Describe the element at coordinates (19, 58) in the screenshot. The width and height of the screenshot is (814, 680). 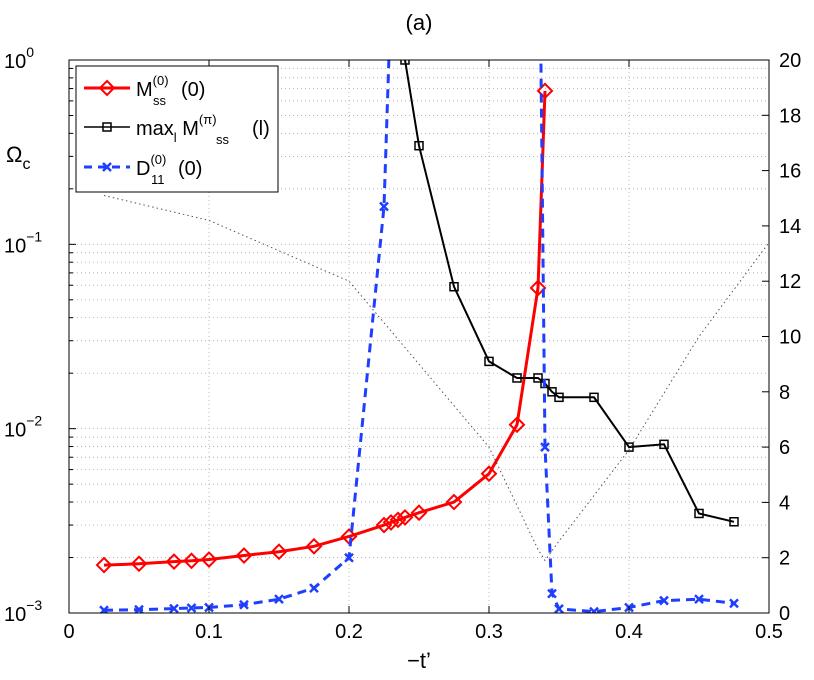
I see `y-left-tick-label: 10⁰` at that location.